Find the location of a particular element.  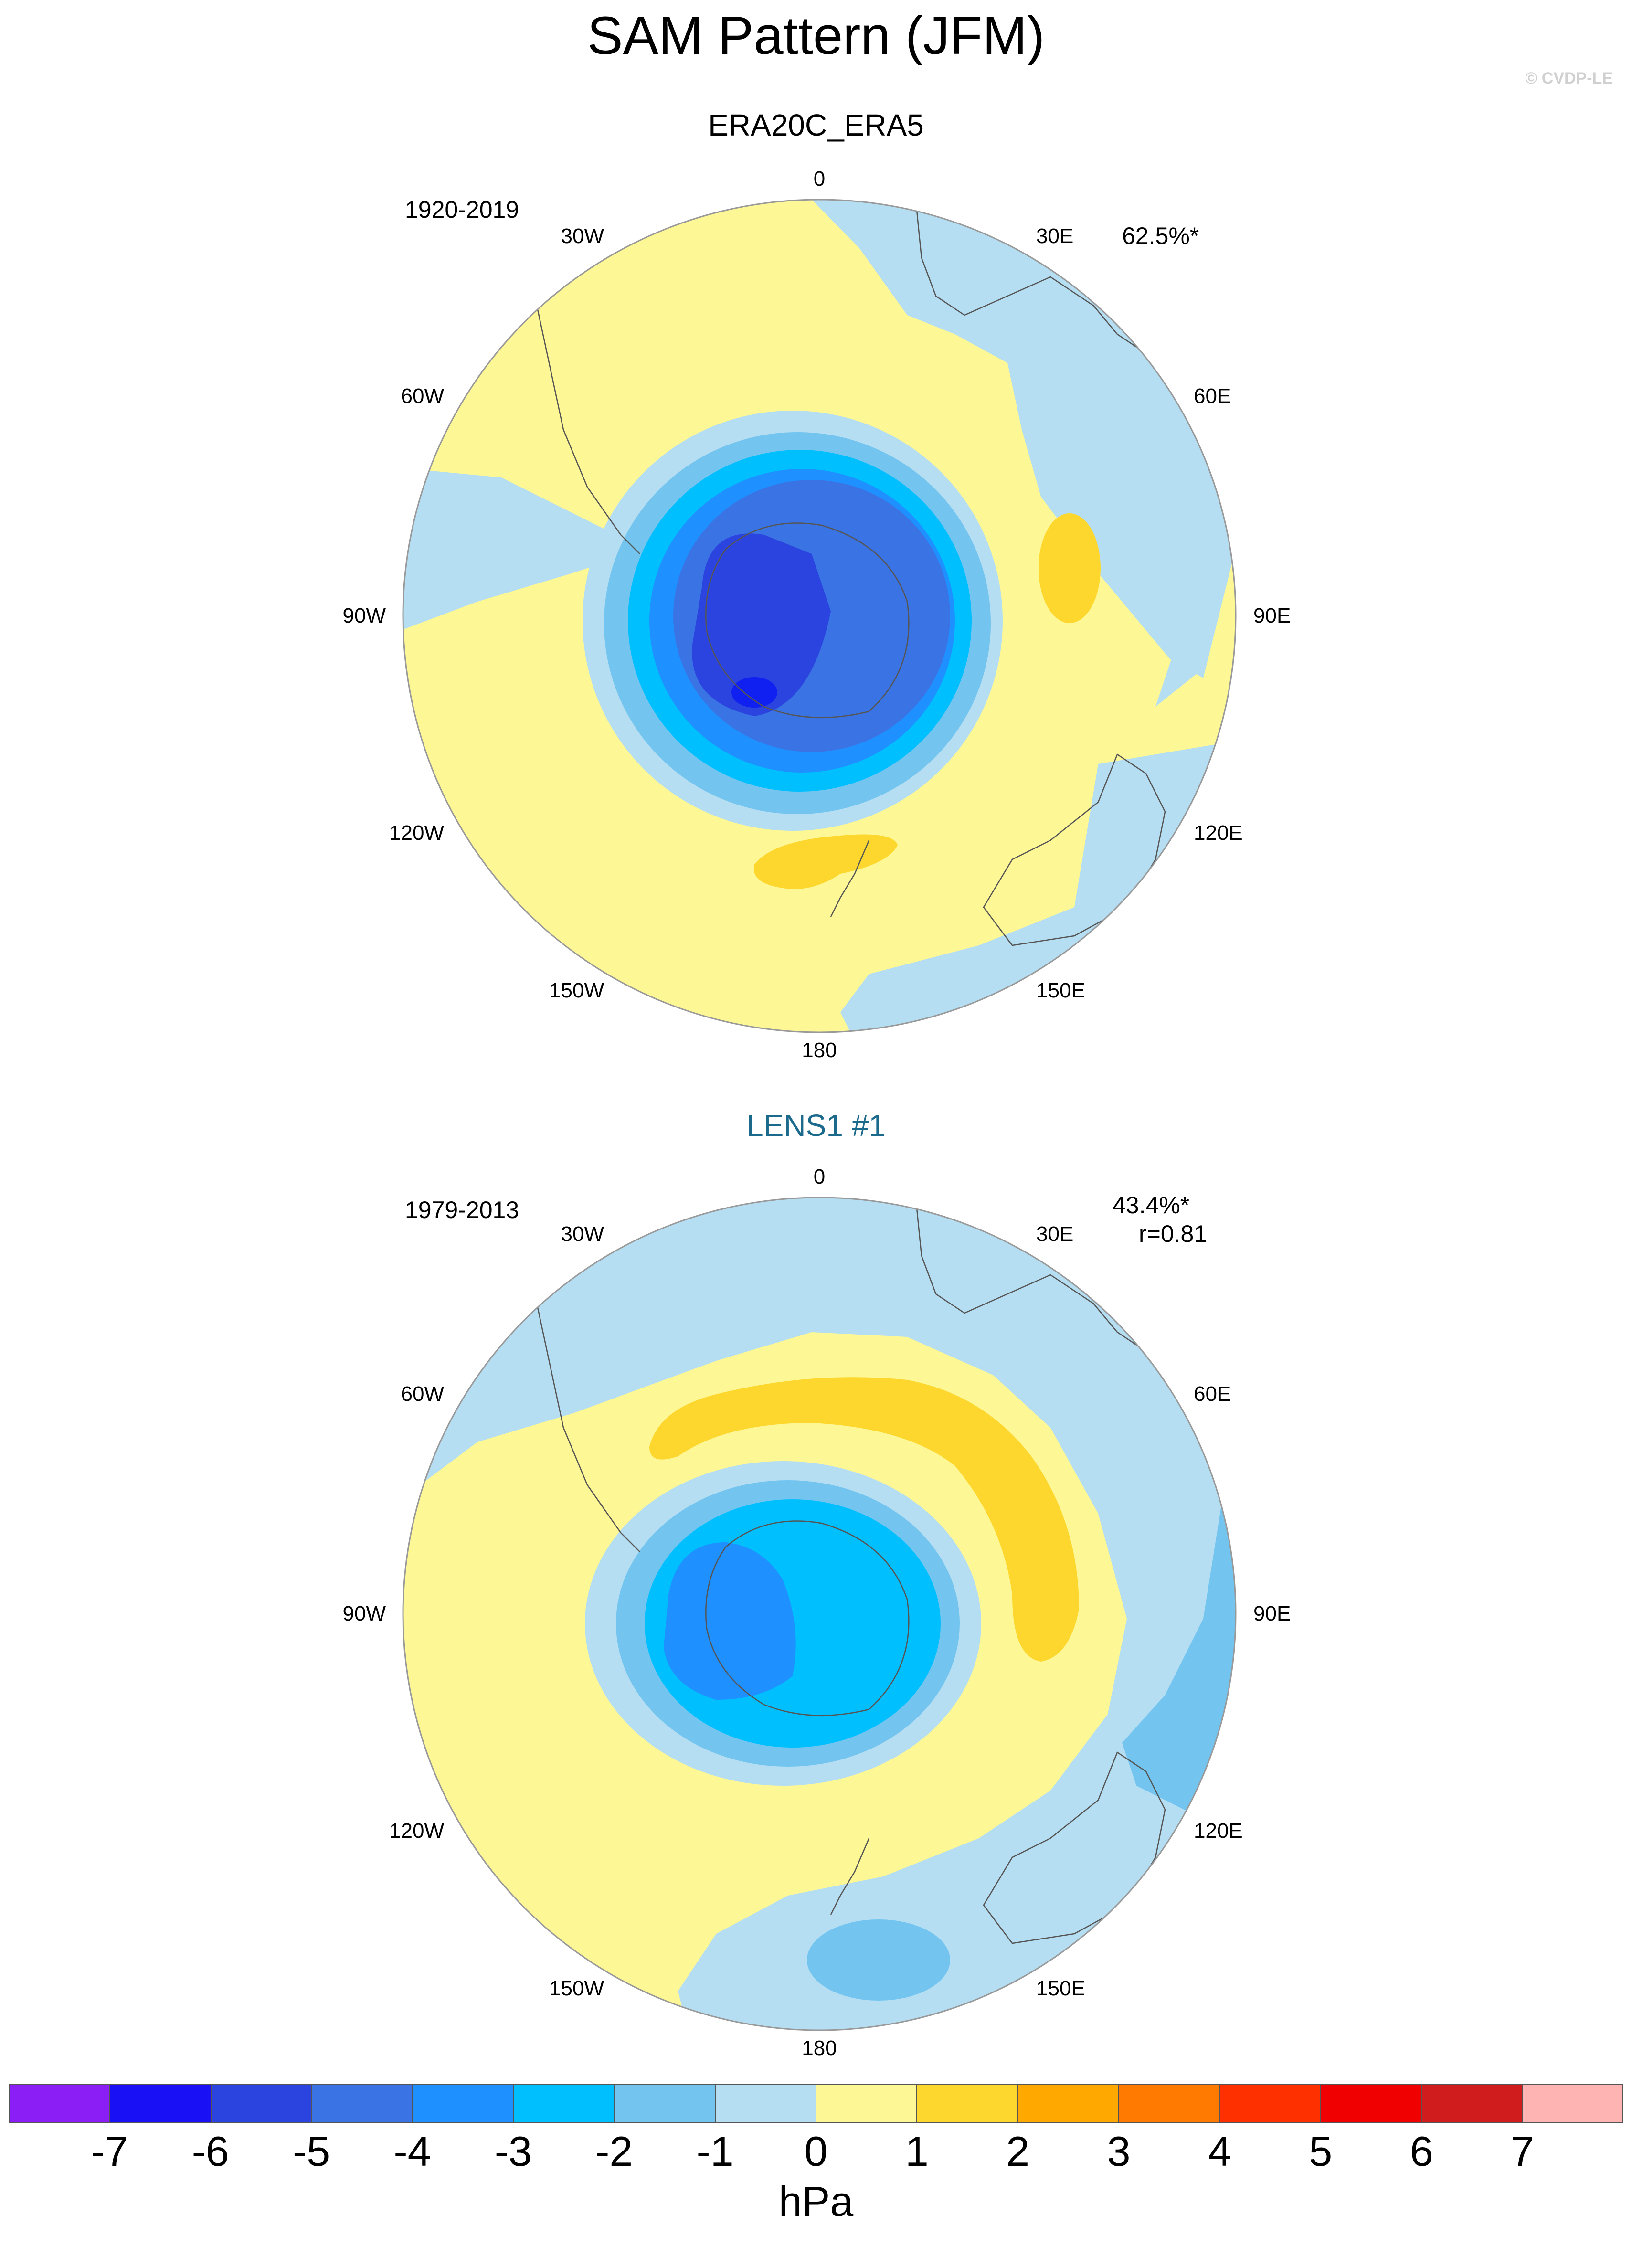

p1-lon-label-150w: 150W is located at coordinates (576, 990).